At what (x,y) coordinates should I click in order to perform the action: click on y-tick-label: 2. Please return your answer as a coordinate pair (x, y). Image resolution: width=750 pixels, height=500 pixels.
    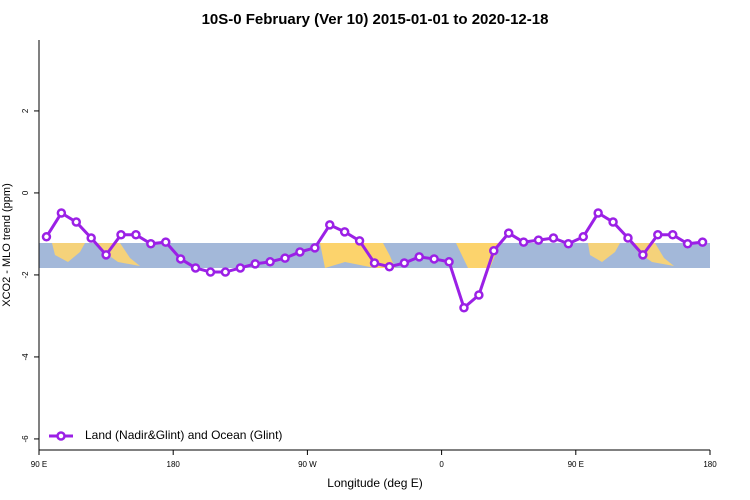
    Looking at the image, I should click on (25, 110).